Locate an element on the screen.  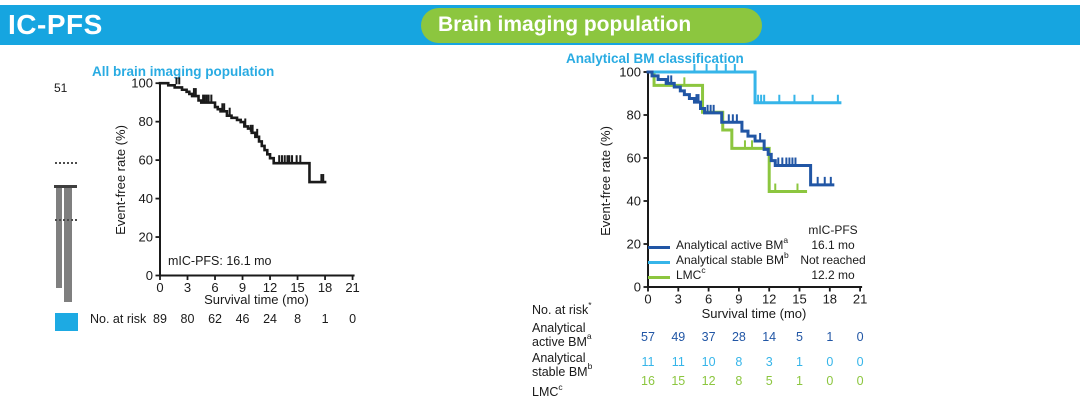
legend-label-stable-bm: Analytical stable BMb is located at coordinates (732, 258).